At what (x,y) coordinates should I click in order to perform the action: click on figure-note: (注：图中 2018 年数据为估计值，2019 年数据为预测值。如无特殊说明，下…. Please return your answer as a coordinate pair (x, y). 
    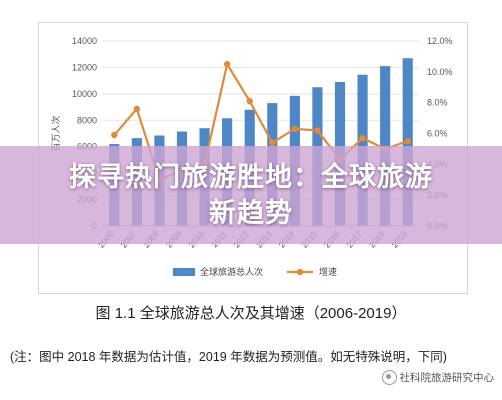
    Looking at the image, I should click on (228, 357).